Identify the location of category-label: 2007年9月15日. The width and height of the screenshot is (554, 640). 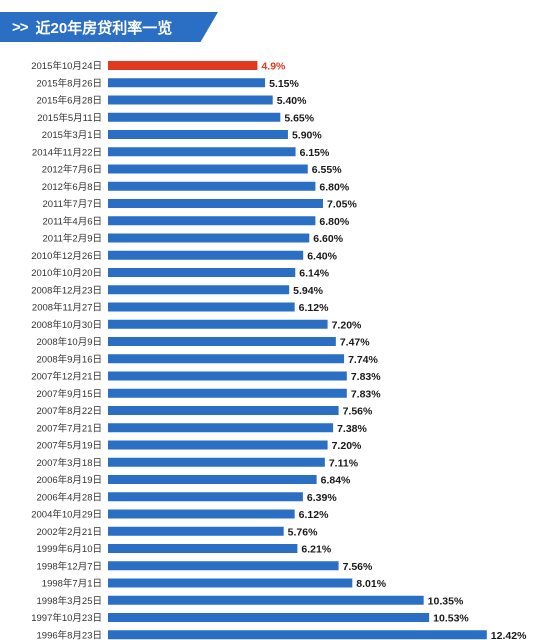
(69, 394).